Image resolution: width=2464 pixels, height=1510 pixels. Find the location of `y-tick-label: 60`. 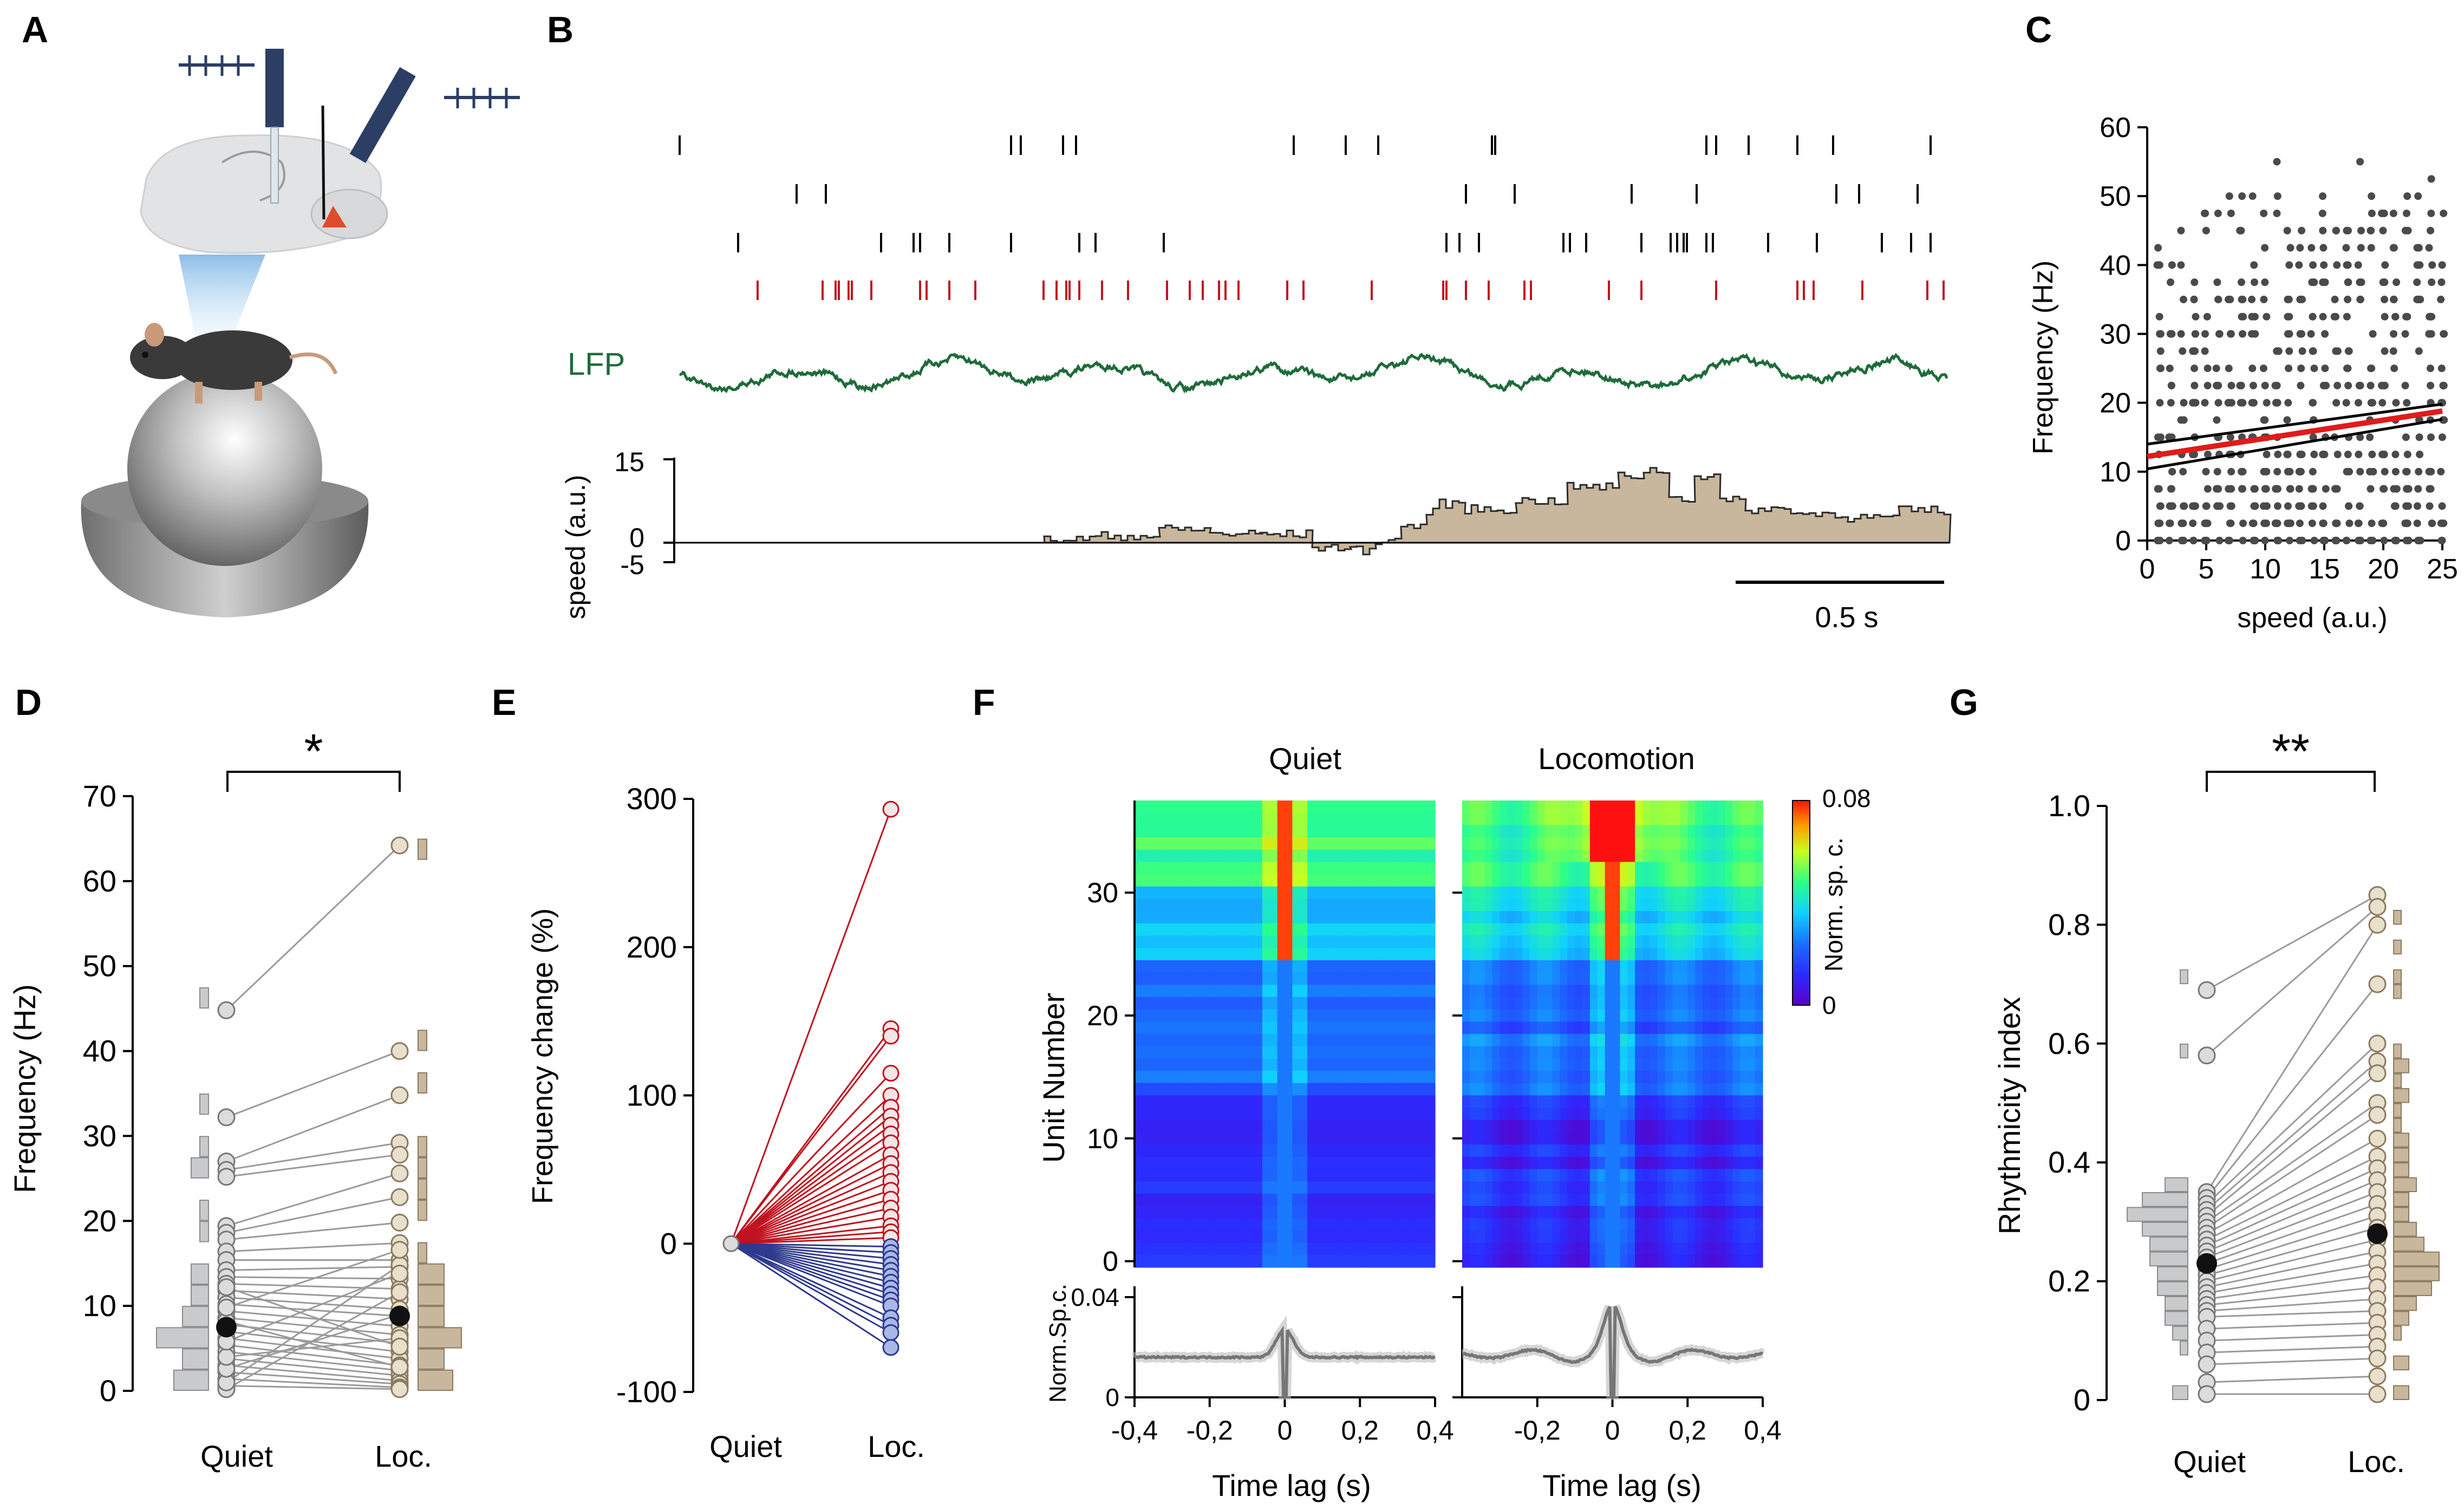

y-tick-label: 60 is located at coordinates (2115, 128).